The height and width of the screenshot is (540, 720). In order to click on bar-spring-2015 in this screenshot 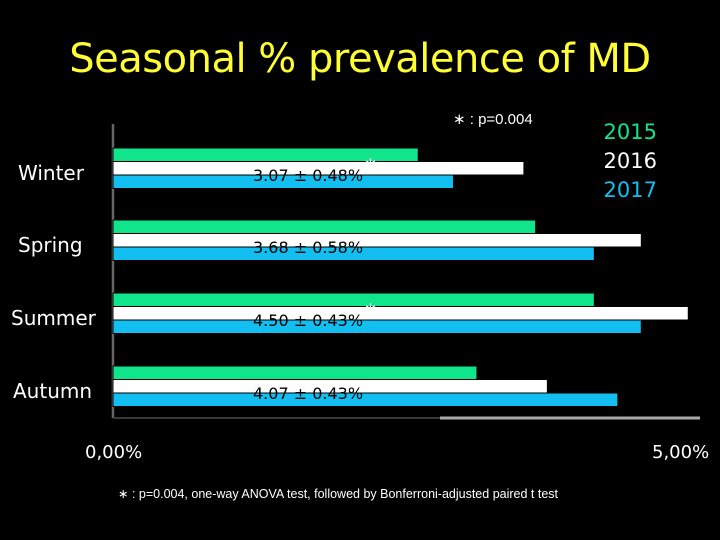, I will do `click(324, 226)`.